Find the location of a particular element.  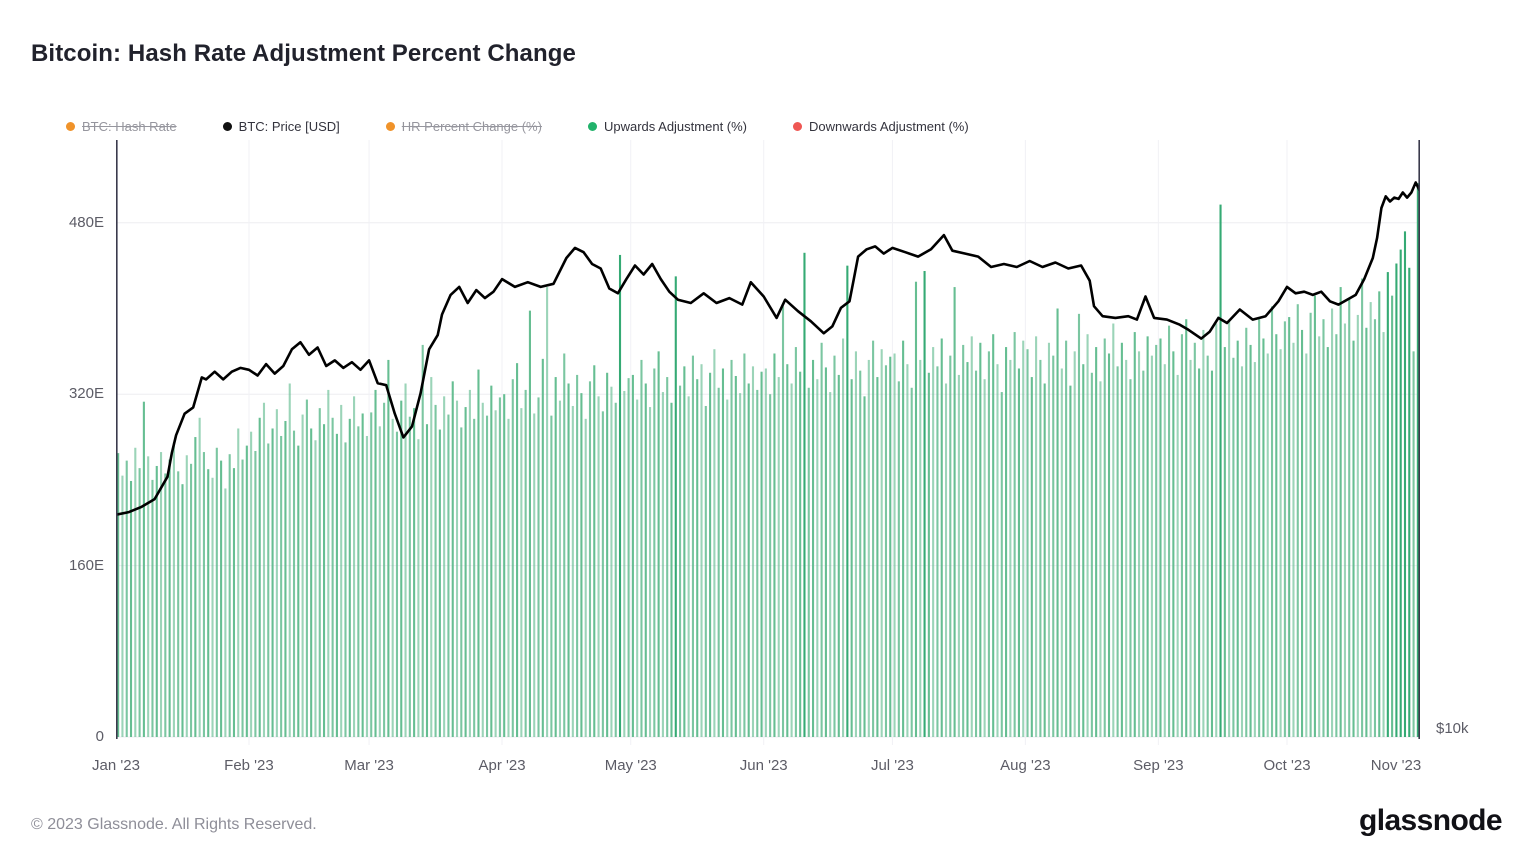

legend-item-hr-percent-change: HR Percent Change (%) is located at coordinates (463, 126).